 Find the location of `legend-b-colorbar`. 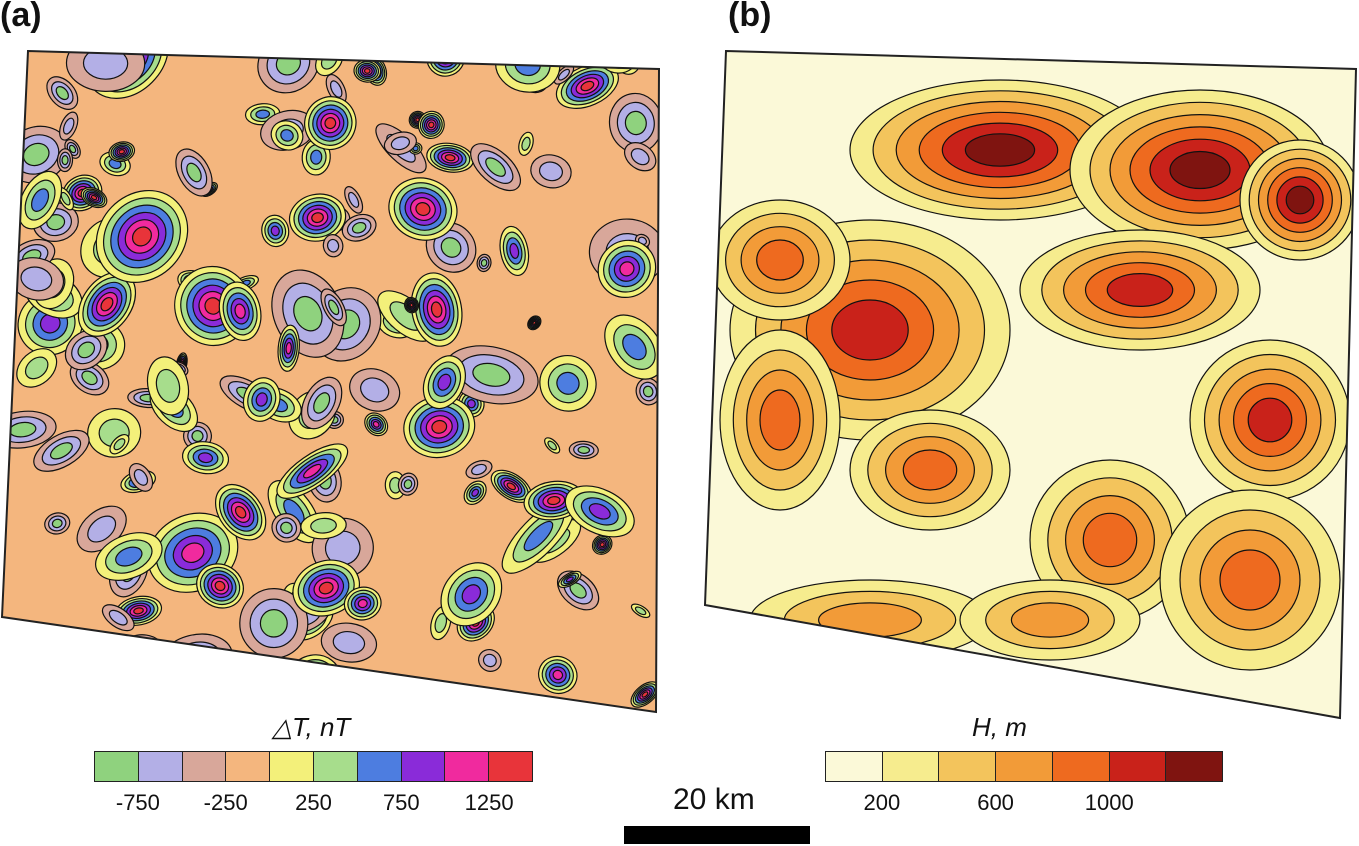

legend-b-colorbar is located at coordinates (1024, 766).